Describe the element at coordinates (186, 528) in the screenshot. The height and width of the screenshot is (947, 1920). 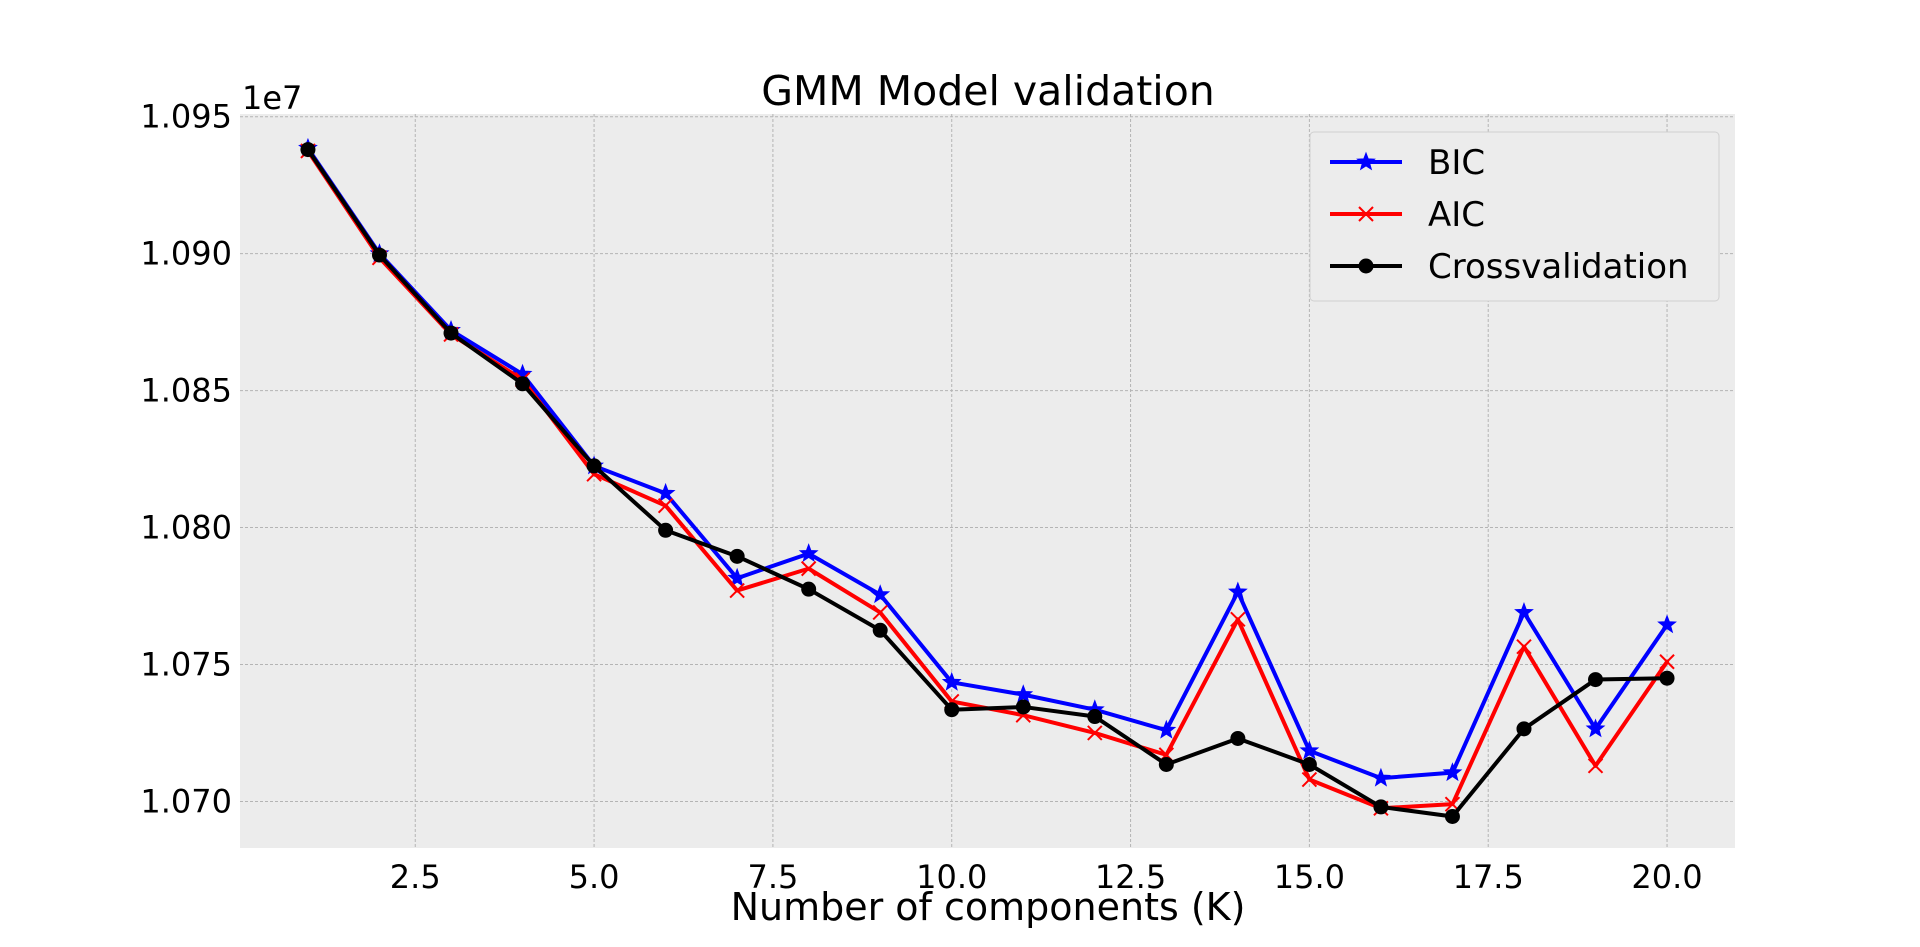
I see `y-tick-label: 1.080` at that location.